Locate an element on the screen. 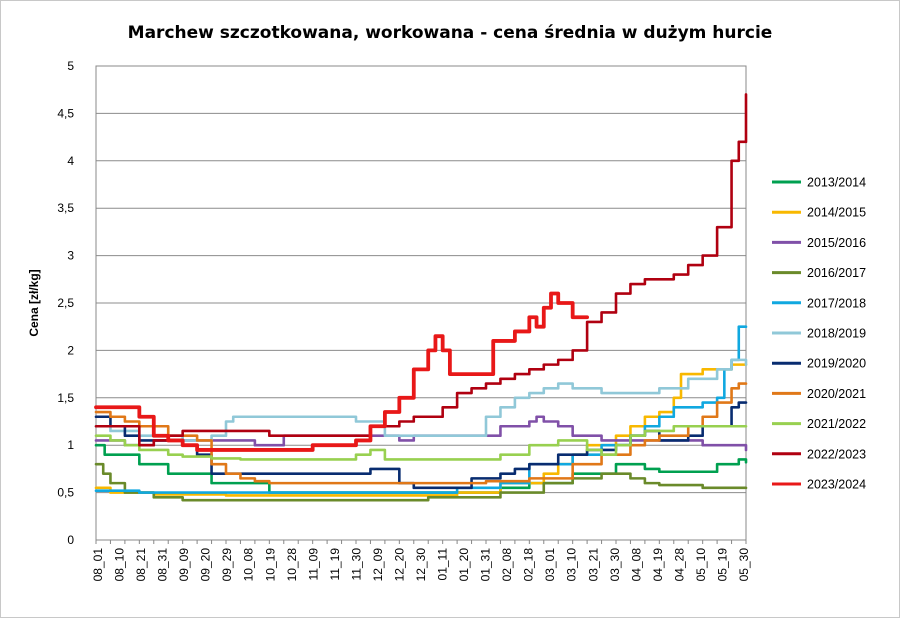 The width and height of the screenshot is (900, 618). x-tick-label: 10_08 is located at coordinates (249, 565).